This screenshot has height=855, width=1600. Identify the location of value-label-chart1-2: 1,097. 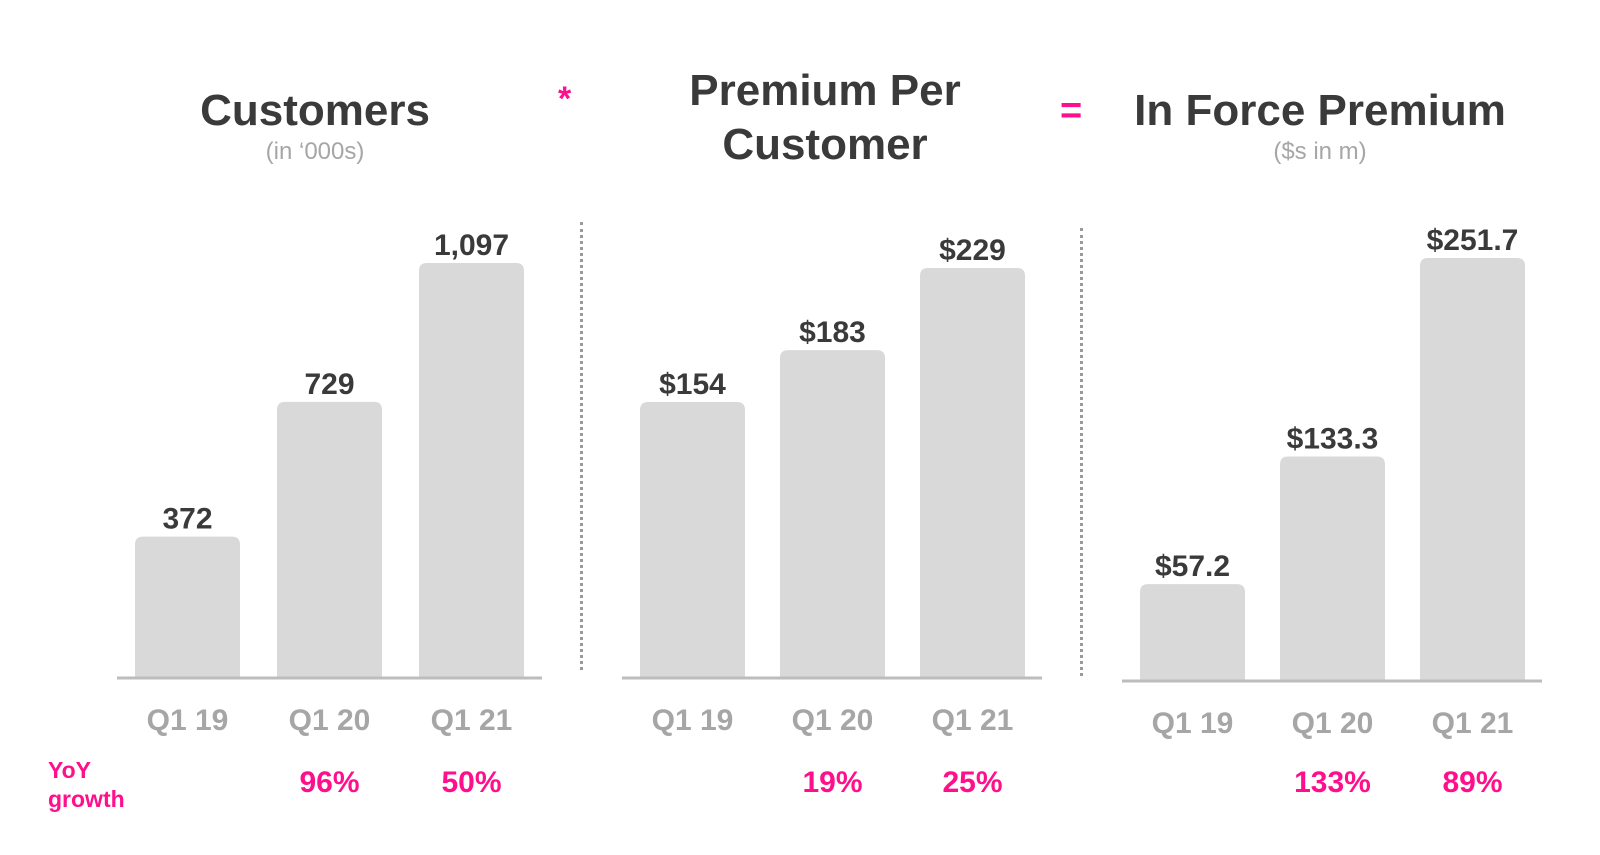
(471, 245).